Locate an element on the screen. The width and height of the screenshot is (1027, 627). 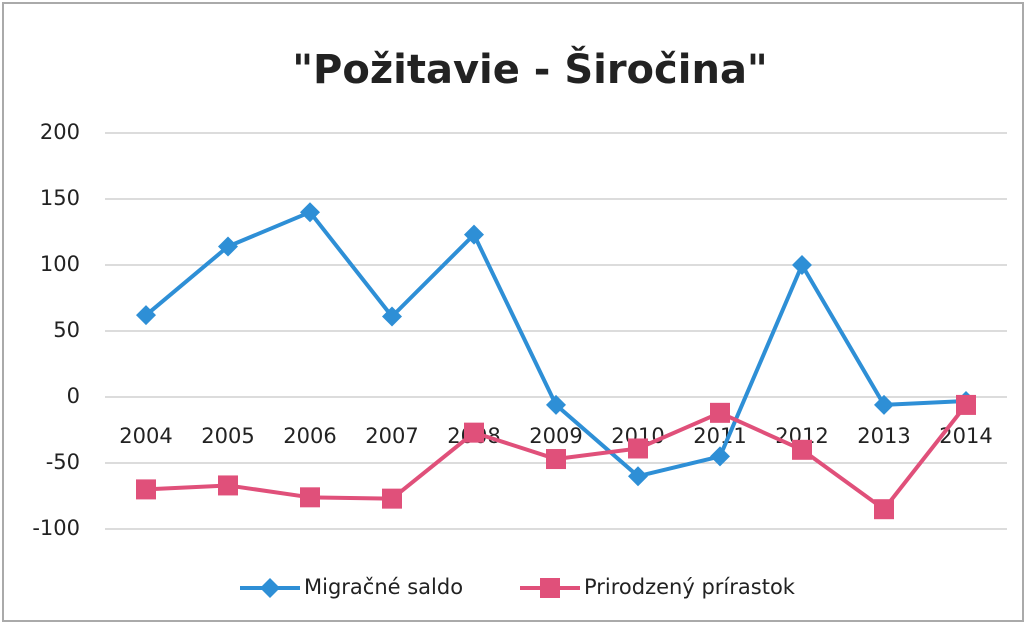
y-tick-label: 50 is located at coordinates (66, 330).